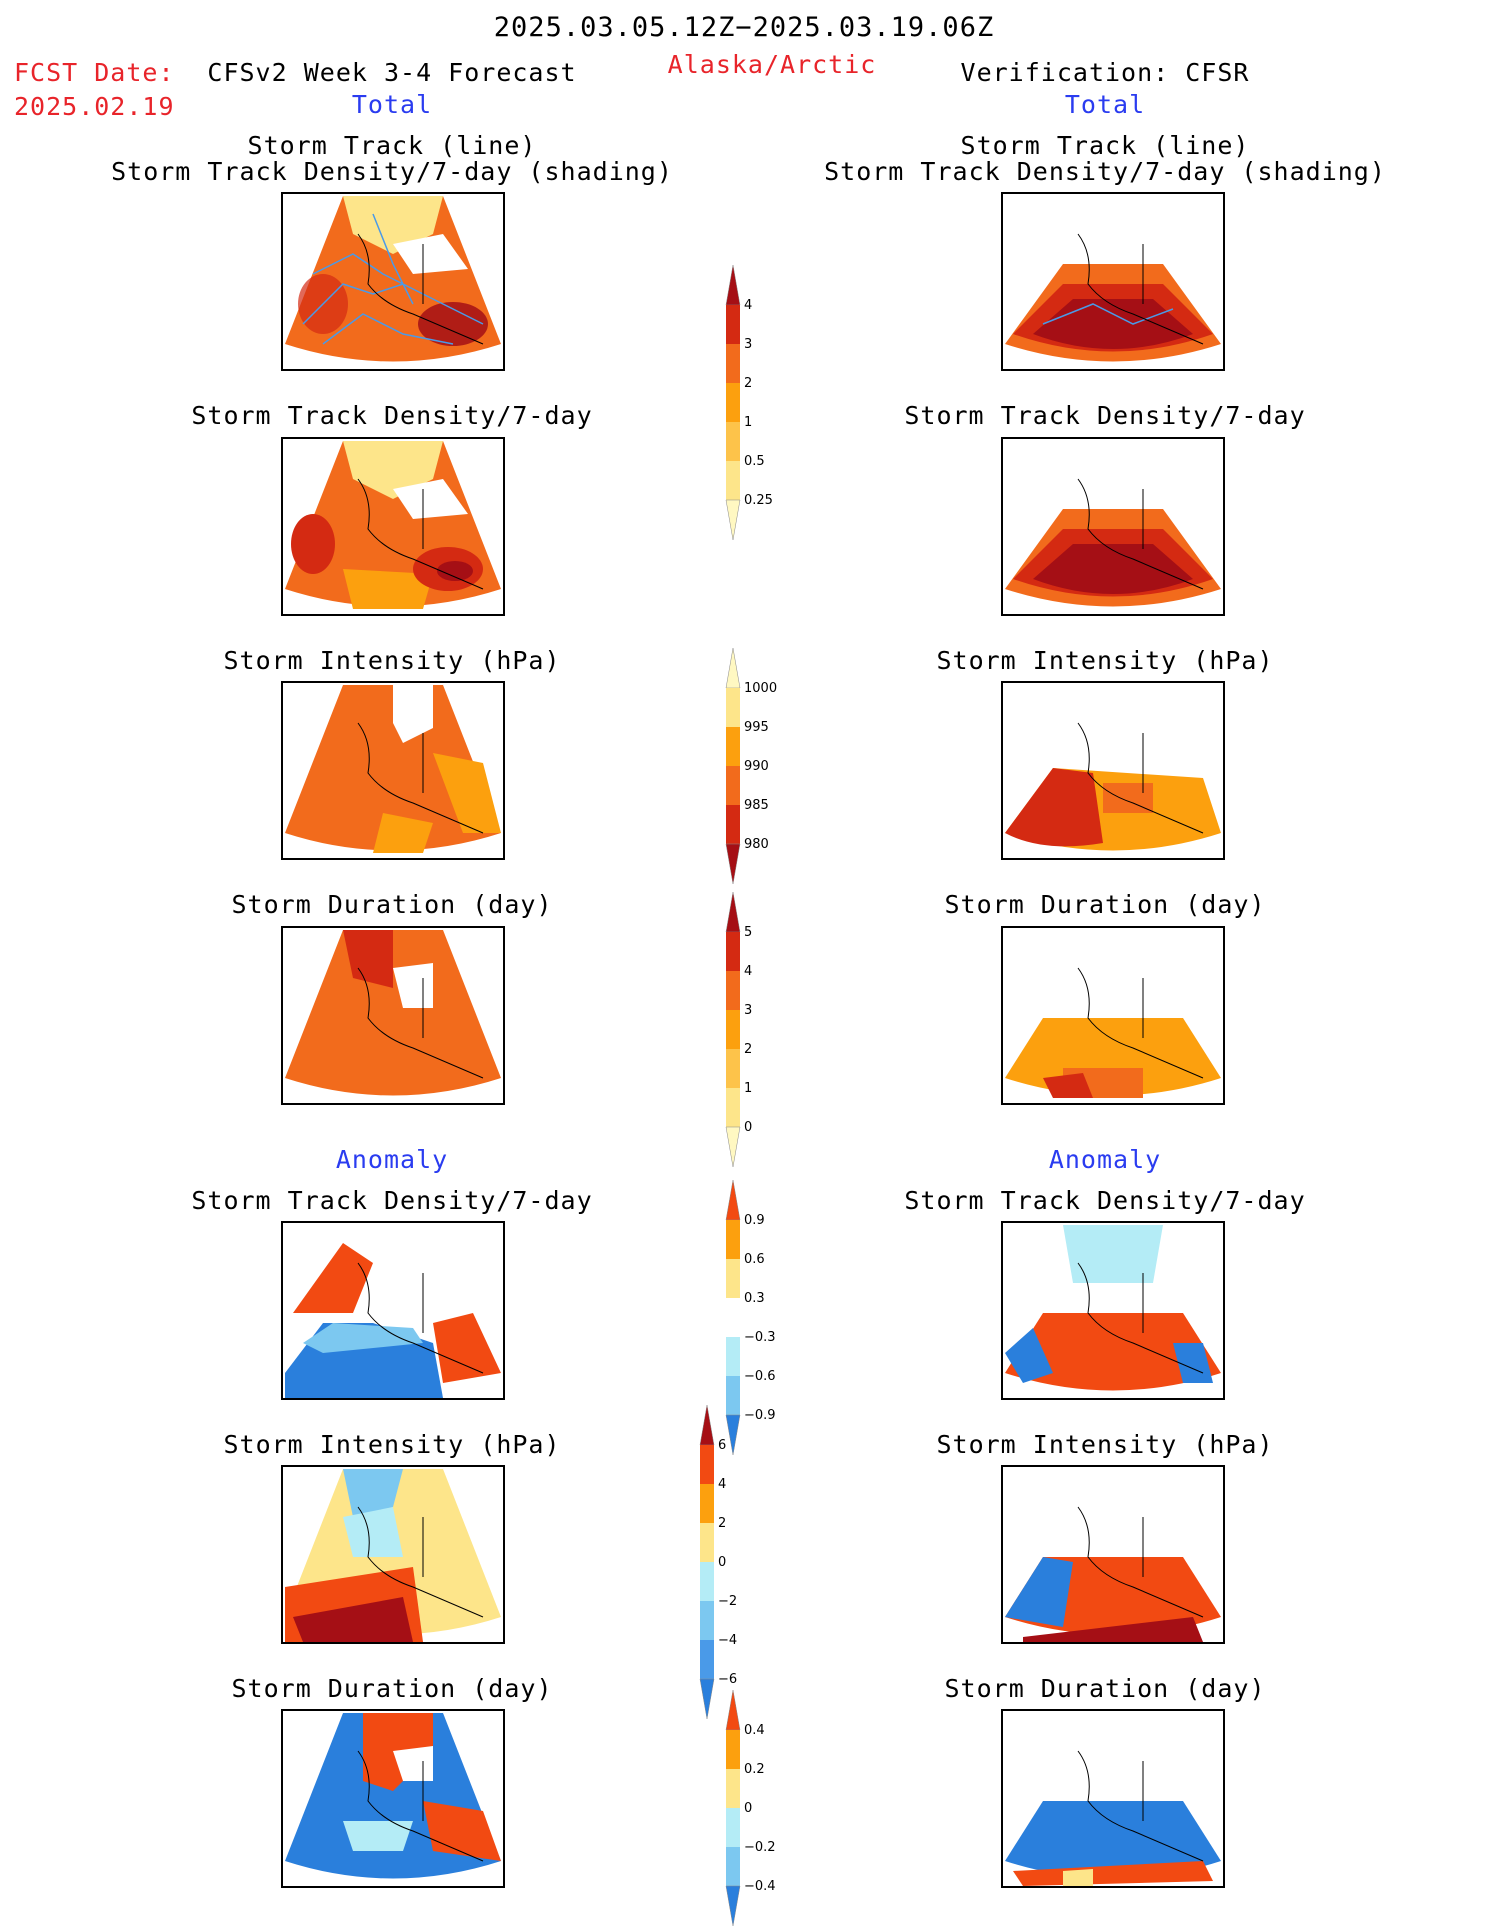  I want to click on left-total-label: Total, so click(392, 104).